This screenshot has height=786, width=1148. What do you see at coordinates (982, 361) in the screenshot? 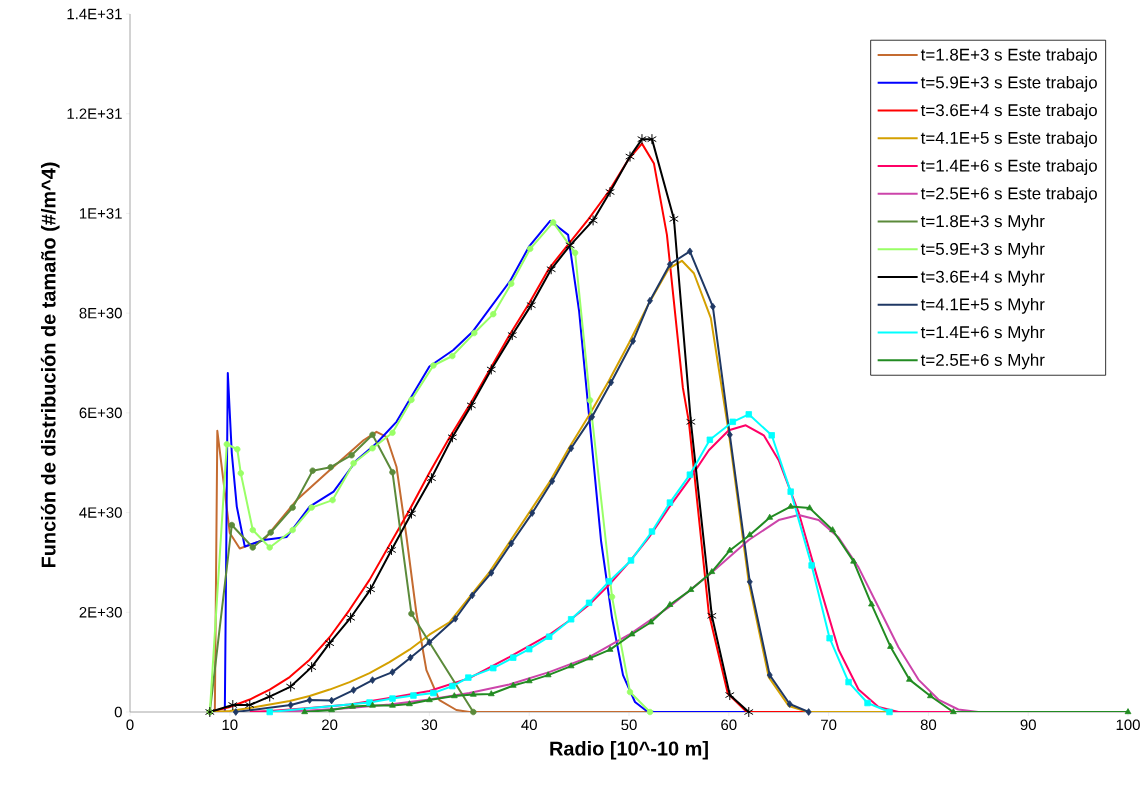
I see `legend-label: t=2.5E+6 s Myhr` at bounding box center [982, 361].